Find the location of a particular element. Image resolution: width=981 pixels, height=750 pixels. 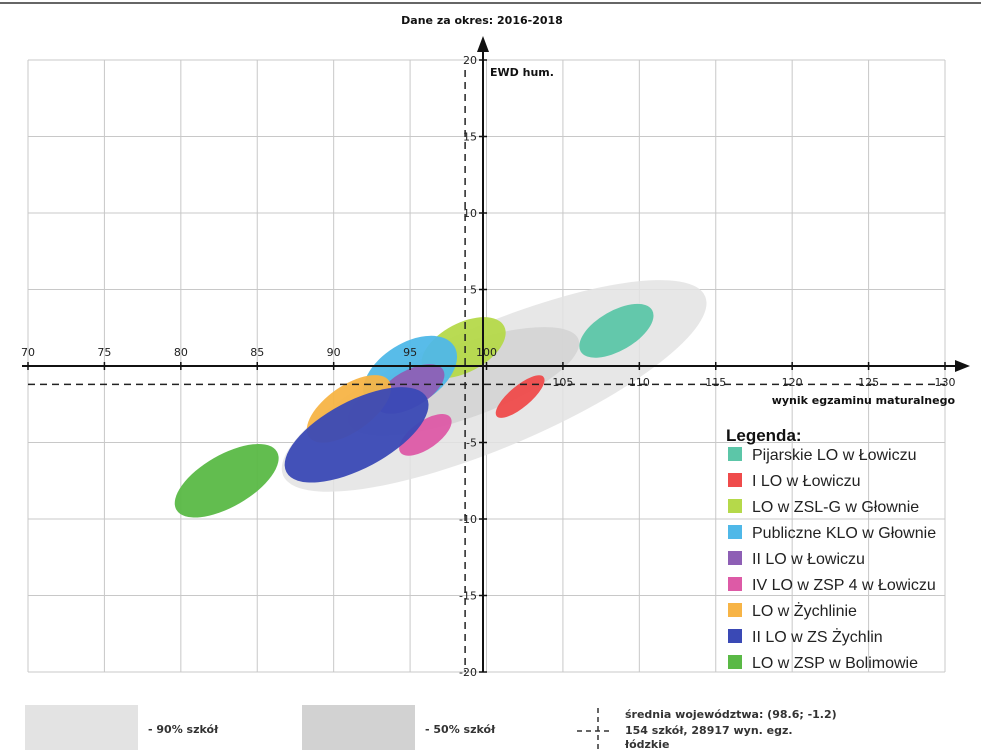

x-tick-label: 105 is located at coordinates (562, 382).